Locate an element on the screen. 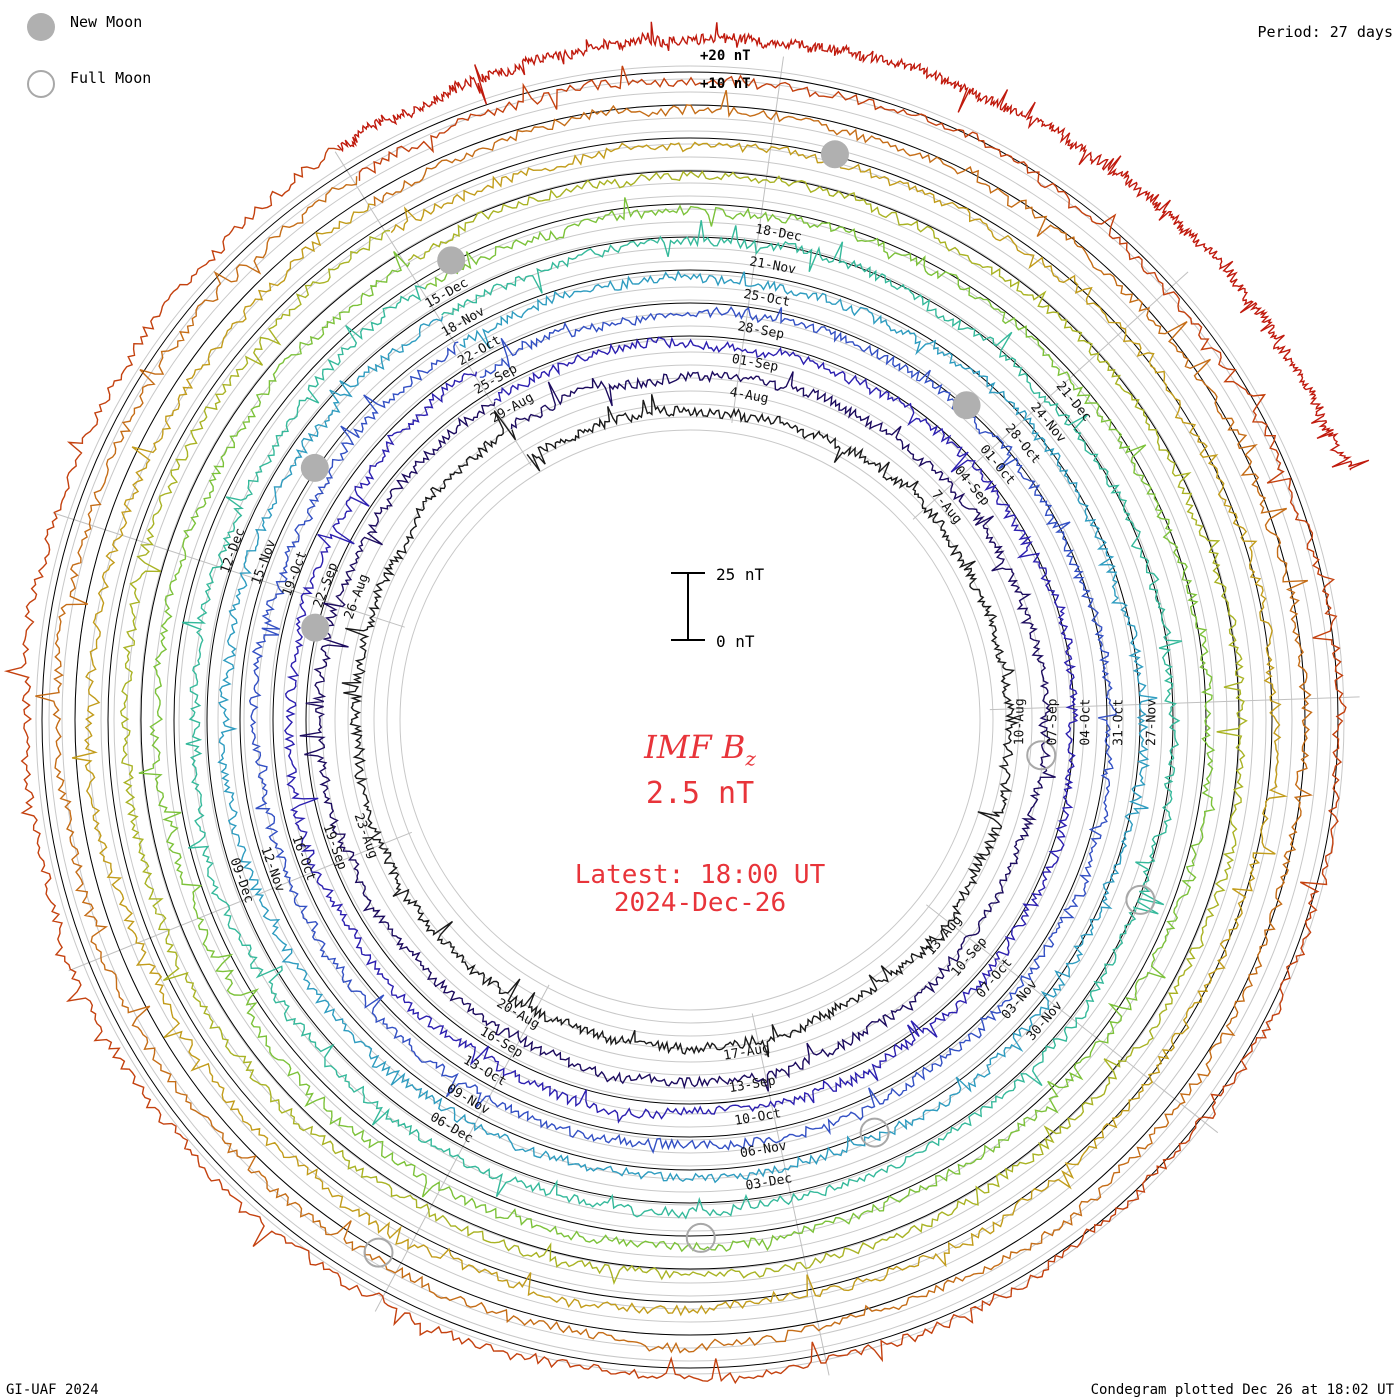  date-label: 28-Oct is located at coordinates (1023, 444).